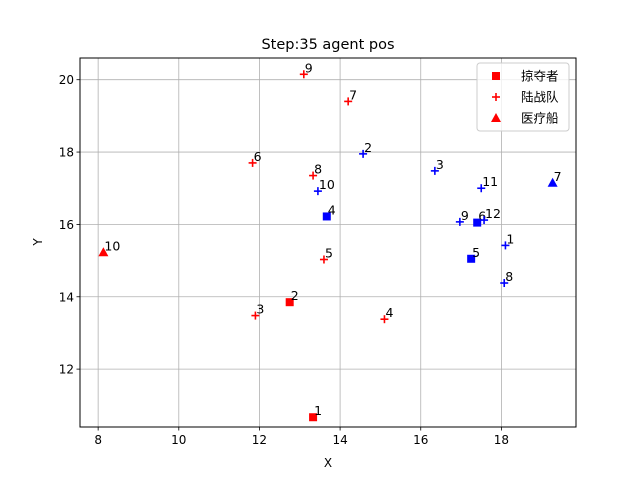  What do you see at coordinates (103, 252) in the screenshot?
I see `red-triangle-point` at bounding box center [103, 252].